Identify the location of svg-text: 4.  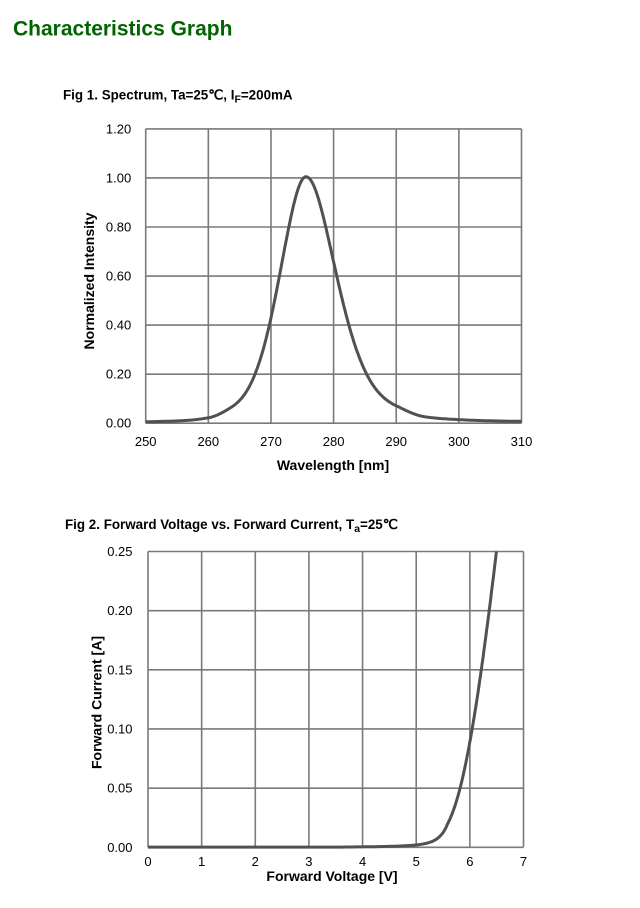
(362, 861).